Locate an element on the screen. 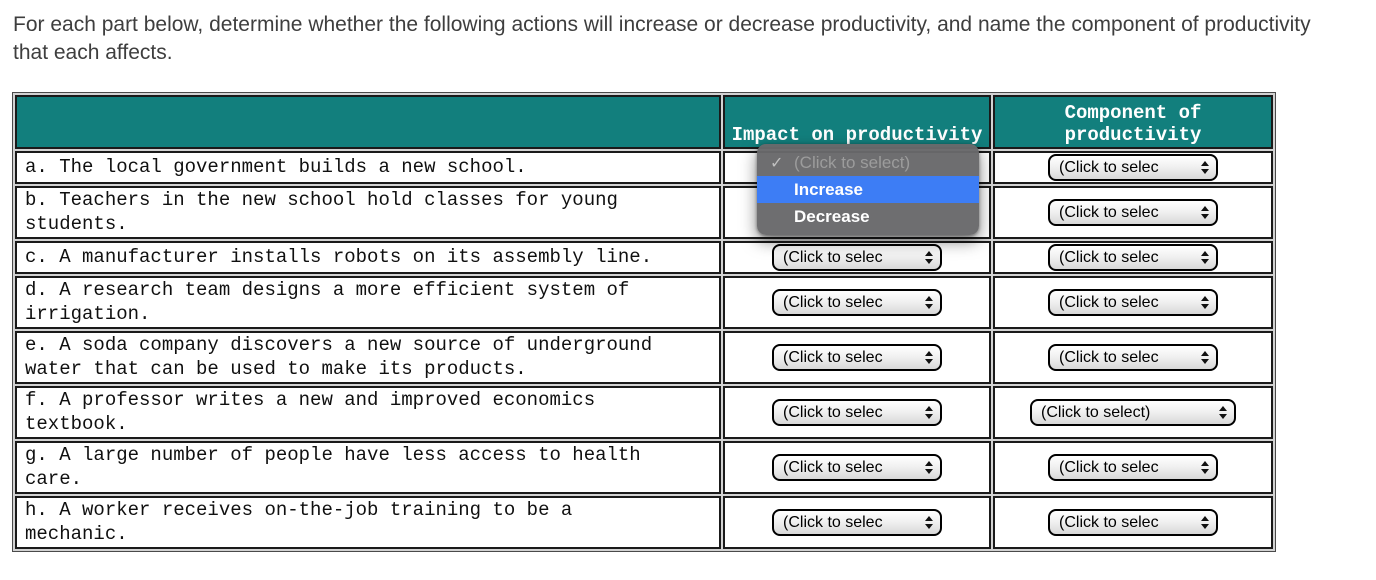 This screenshot has height=580, width=1376. impact-select-c: (Click to selec is located at coordinates (857, 257).